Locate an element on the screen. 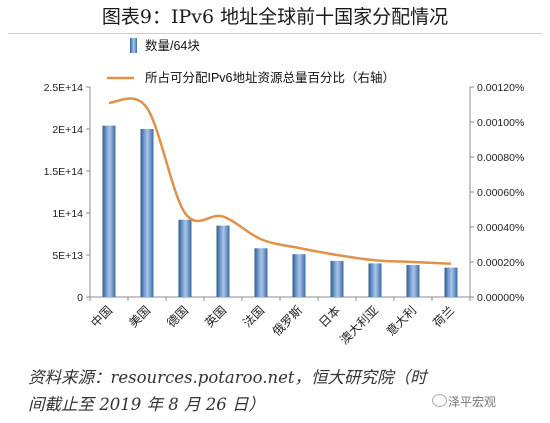 The height and width of the screenshot is (423, 550). chart-title: 图表9：IPv6 地址全球前十国家分配情况 is located at coordinates (275, 17).